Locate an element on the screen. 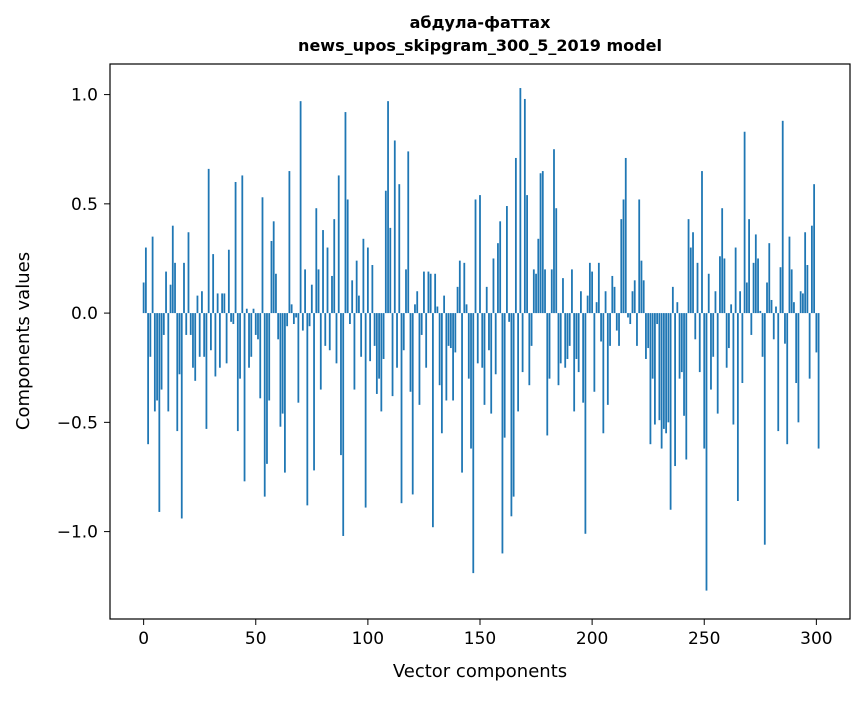  y-tick-label: 0.0 is located at coordinates (84, 314).